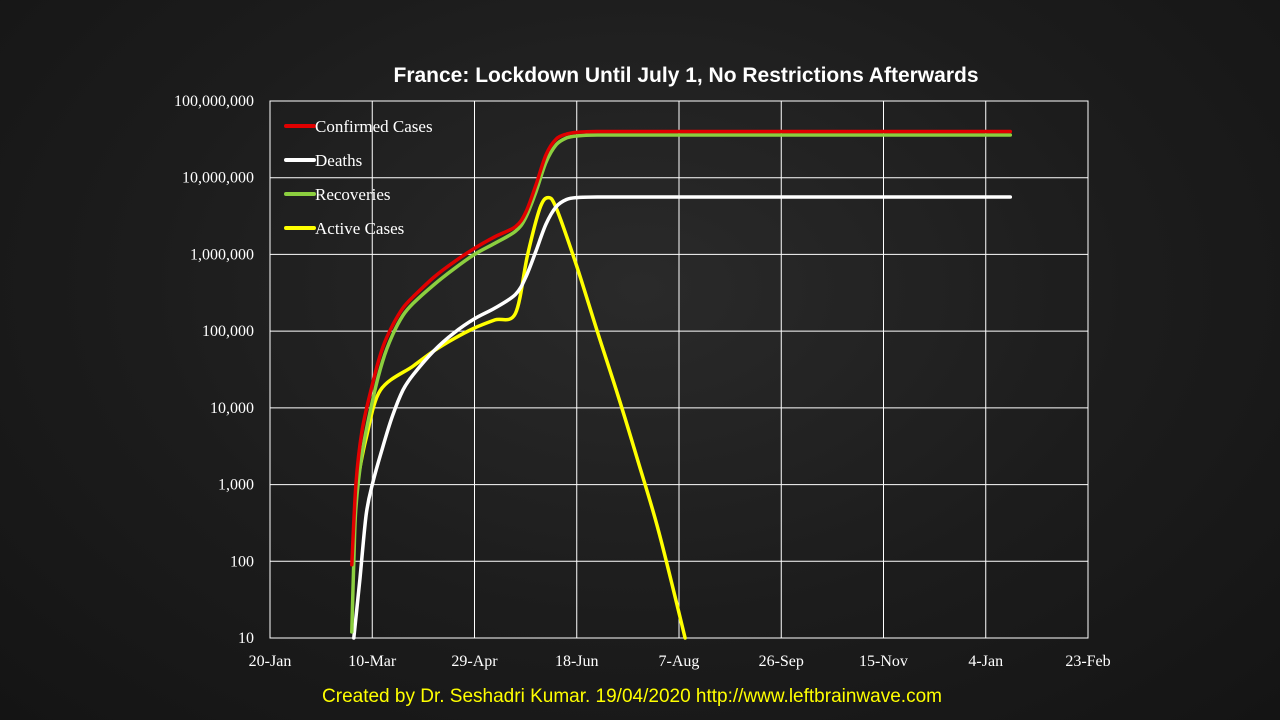 The height and width of the screenshot is (720, 1280). Describe the element at coordinates (270, 661) in the screenshot. I see `x-tick-label: 20-Jan` at that location.